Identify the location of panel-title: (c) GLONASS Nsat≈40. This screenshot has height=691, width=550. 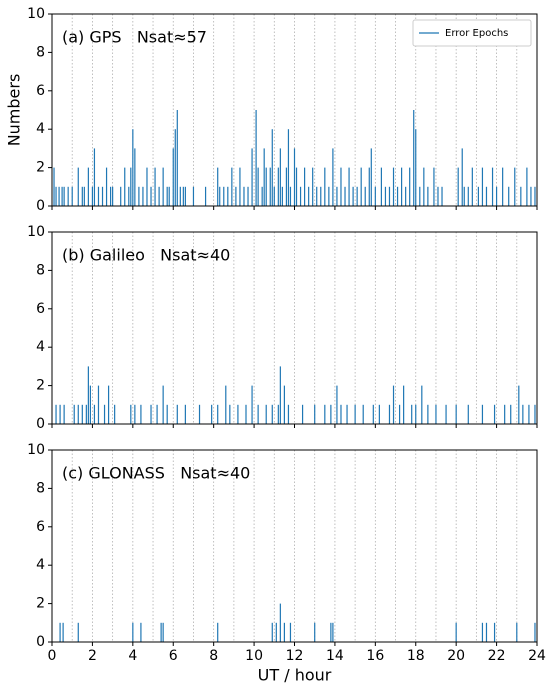
(156, 473).